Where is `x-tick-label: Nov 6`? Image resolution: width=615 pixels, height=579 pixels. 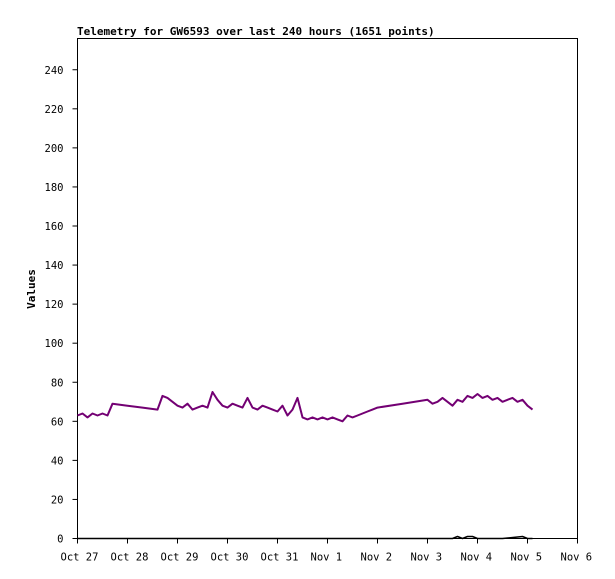 x-tick-label: Nov 6 is located at coordinates (577, 558).